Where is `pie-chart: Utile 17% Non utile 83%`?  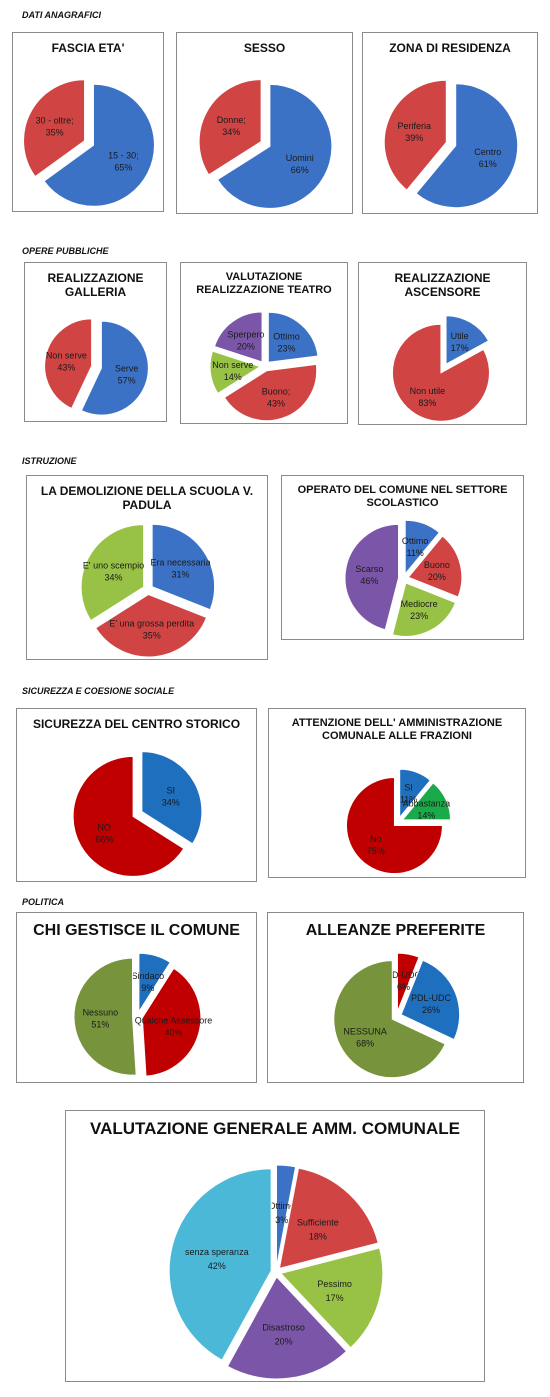
pie-chart: Utile 17% Non utile 83% is located at coordinates (440, 368).